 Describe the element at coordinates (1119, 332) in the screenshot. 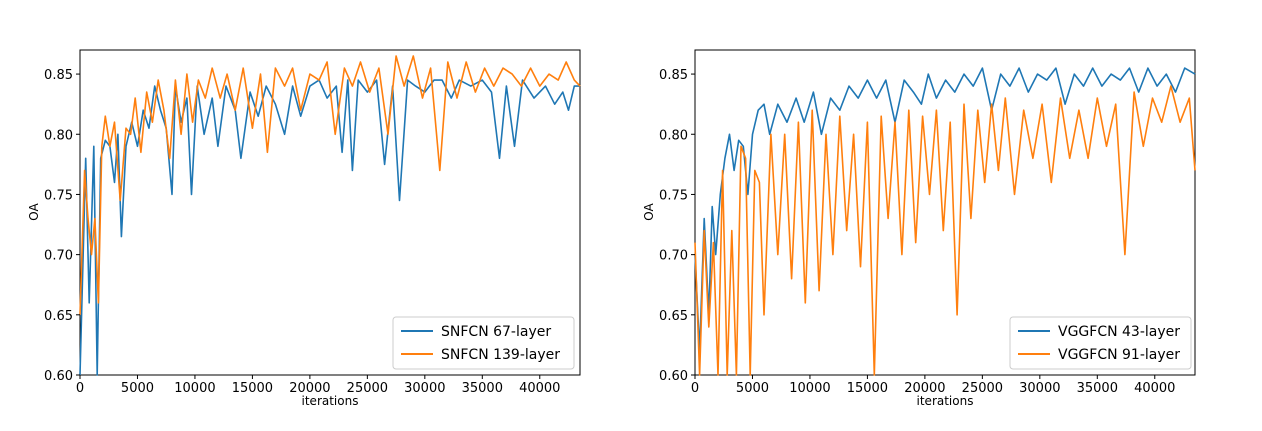

I see `legend-label-vggfcn-43: VGGFCN 43-layer` at that location.